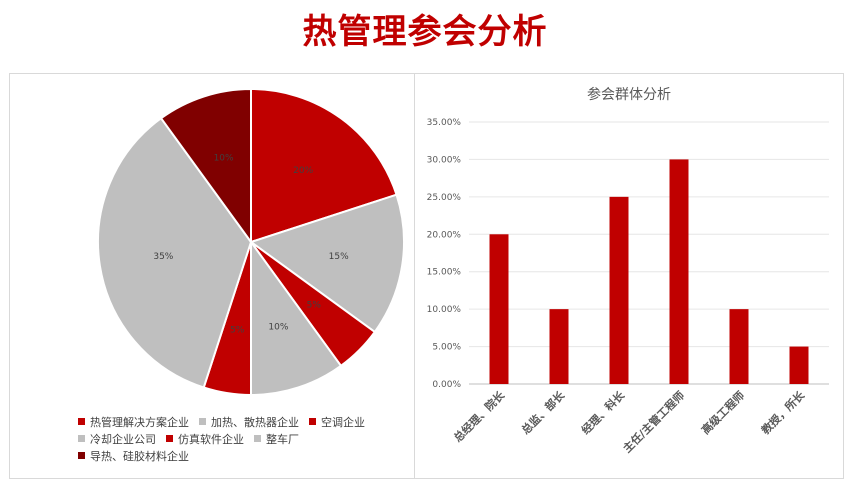 Image resolution: width=850 pixels, height=487 pixels. What do you see at coordinates (444, 273) in the screenshot?
I see `y-tick-label: 15.00%` at bounding box center [444, 273].